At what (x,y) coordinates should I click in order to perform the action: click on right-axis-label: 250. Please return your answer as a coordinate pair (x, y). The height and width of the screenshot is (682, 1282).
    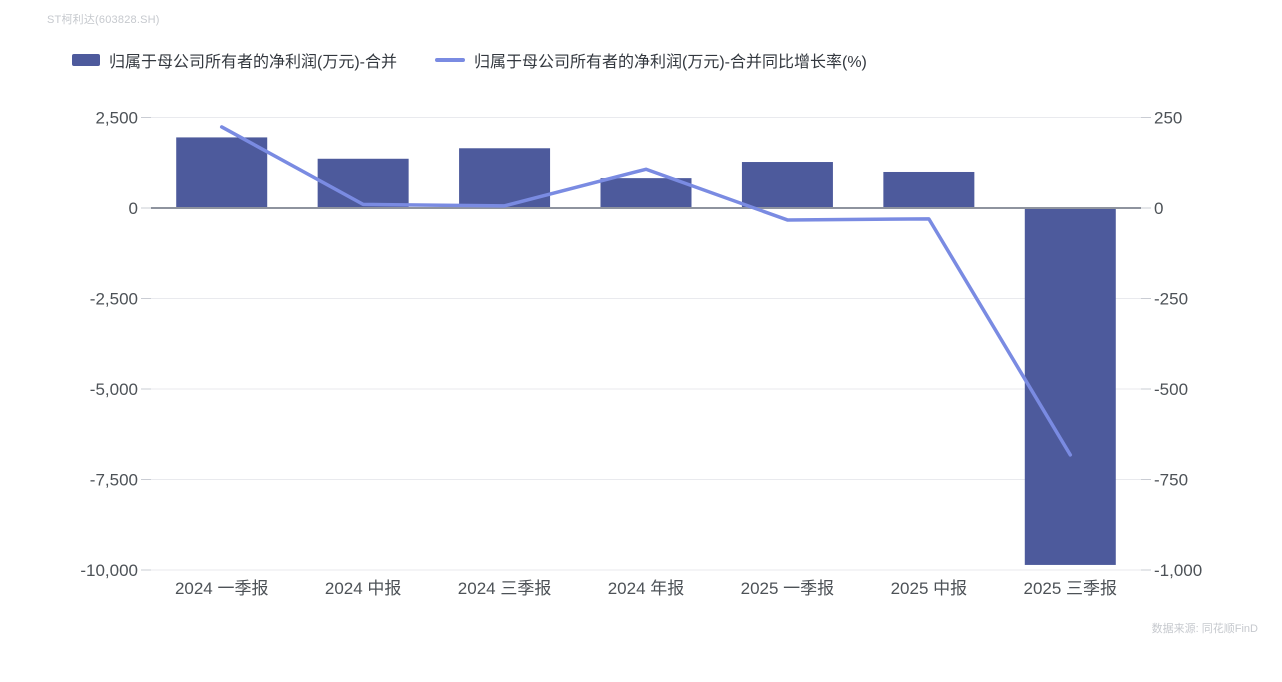
    Looking at the image, I should click on (1168, 118).